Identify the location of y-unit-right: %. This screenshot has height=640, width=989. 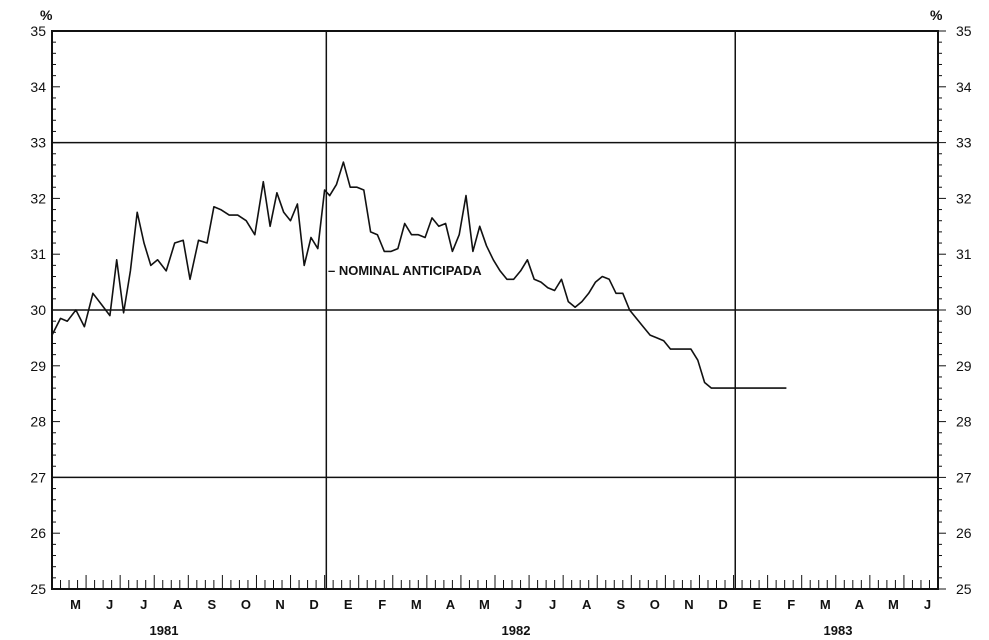
(936, 15).